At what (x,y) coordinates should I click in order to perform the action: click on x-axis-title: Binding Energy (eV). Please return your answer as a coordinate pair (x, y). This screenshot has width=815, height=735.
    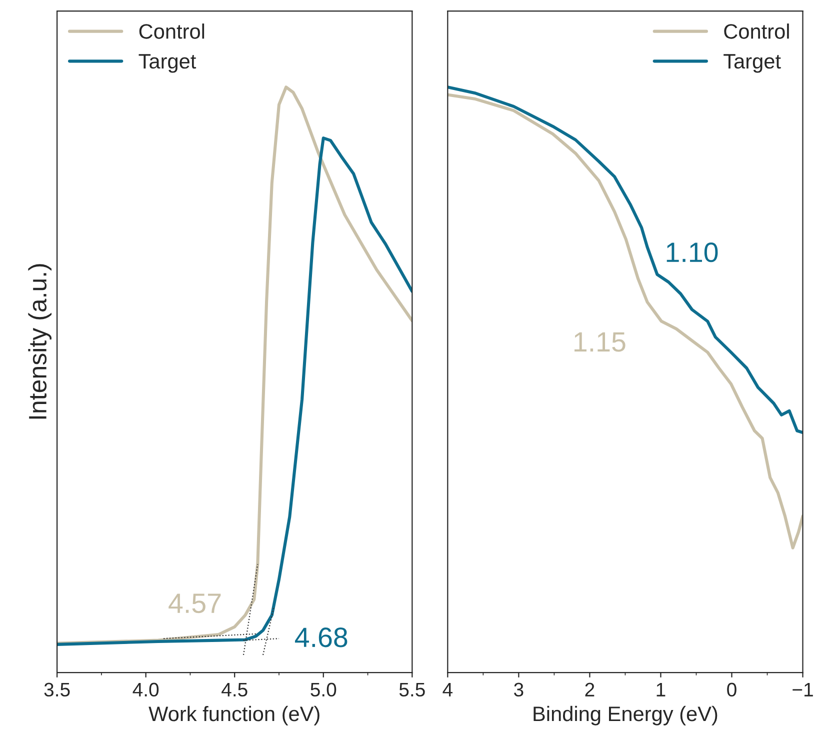
    Looking at the image, I should click on (626, 716).